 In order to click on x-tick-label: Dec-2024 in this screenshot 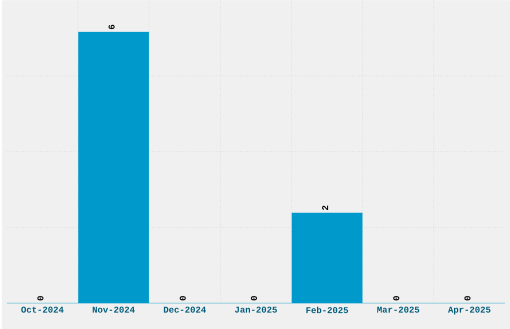, I will do `click(185, 309)`.